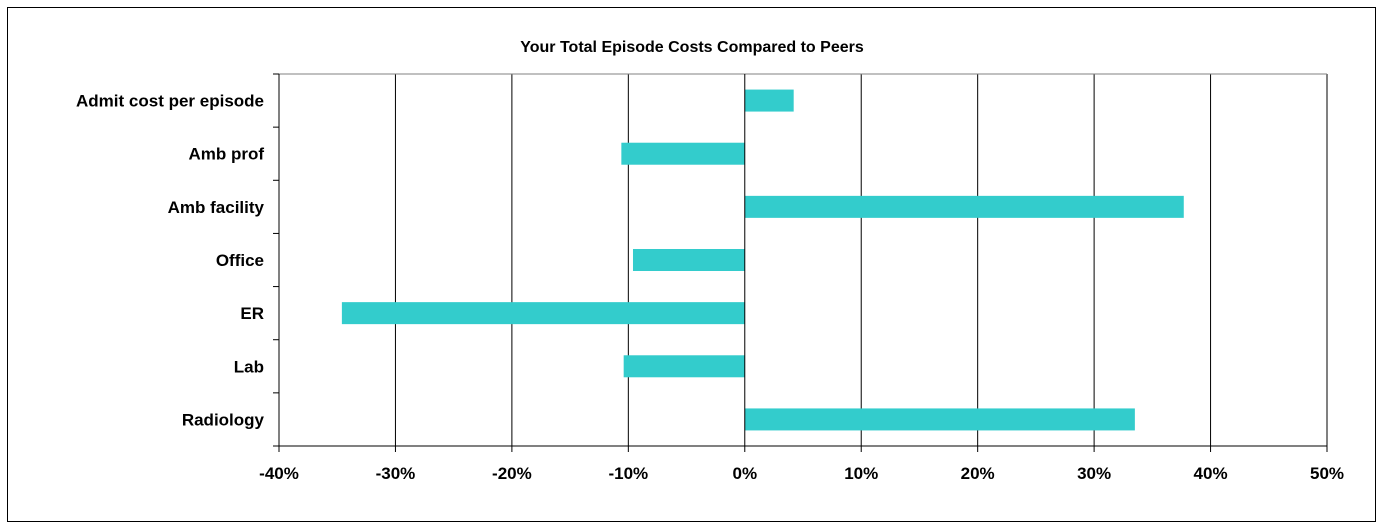 This screenshot has width=1383, height=529. Describe the element at coordinates (1211, 473) in the screenshot. I see `x-tick-label: 40%` at that location.